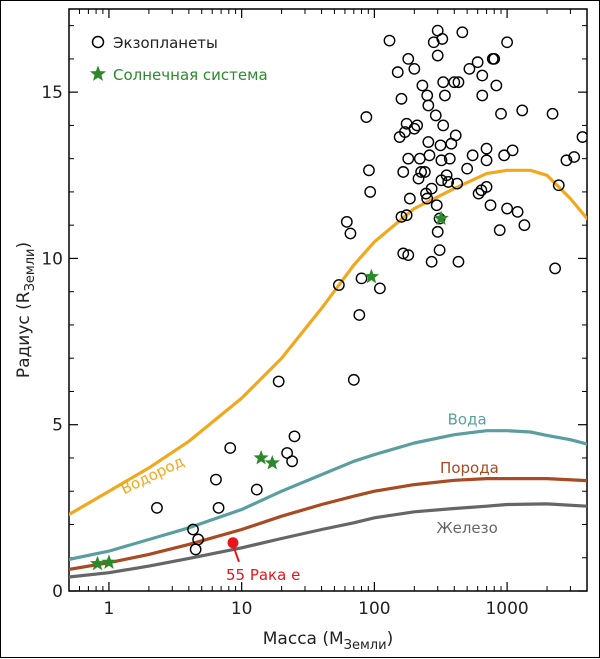 Image resolution: width=600 pixels, height=659 pixels. What do you see at coordinates (109, 609) in the screenshot?
I see `x-tick-label: 1` at bounding box center [109, 609].